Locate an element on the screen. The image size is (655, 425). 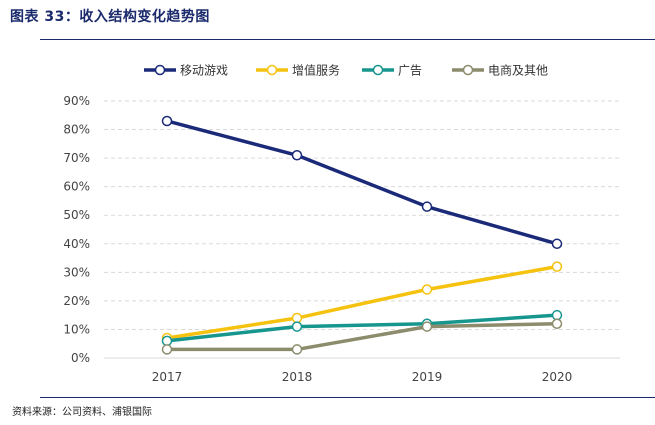
y-tick-label: 20% is located at coordinates (76, 301).